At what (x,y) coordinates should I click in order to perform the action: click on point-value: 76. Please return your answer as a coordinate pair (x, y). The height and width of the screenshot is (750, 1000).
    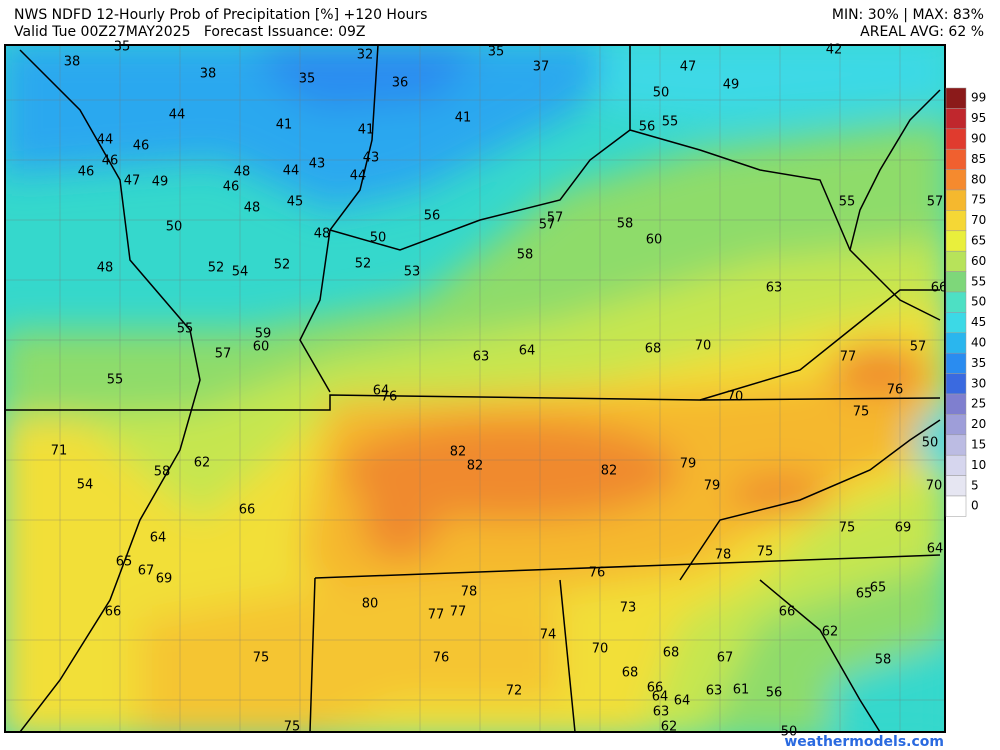
    Looking at the image, I should click on (597, 573).